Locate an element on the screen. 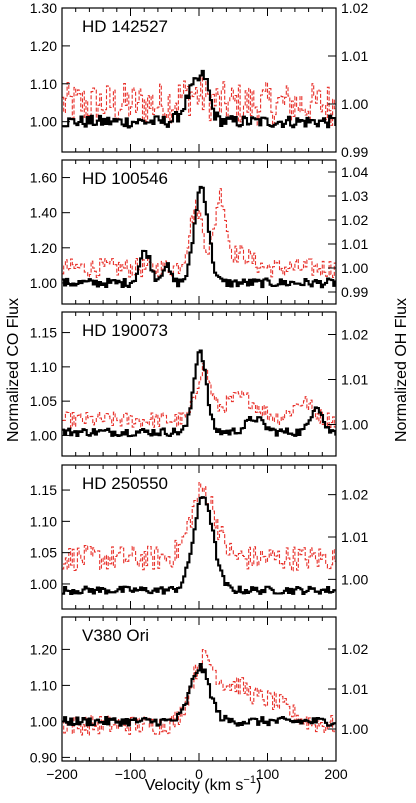 The height and width of the screenshot is (803, 416). x-axis-label: Velocity (km s−1) is located at coordinates (203, 784).